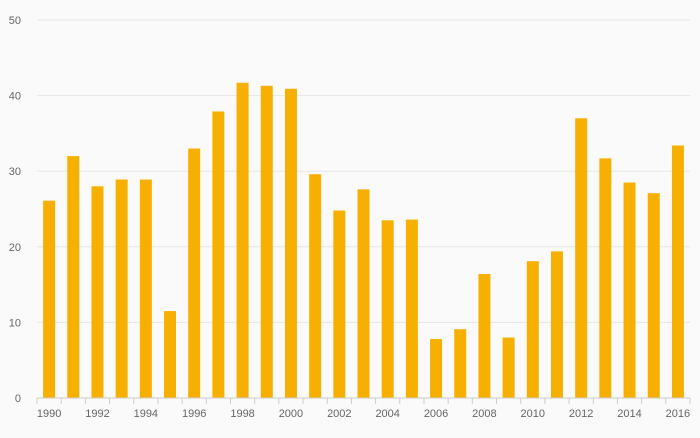 This screenshot has height=438, width=700. Describe the element at coordinates (97, 414) in the screenshot. I see `x-tick-label: 1992` at that location.